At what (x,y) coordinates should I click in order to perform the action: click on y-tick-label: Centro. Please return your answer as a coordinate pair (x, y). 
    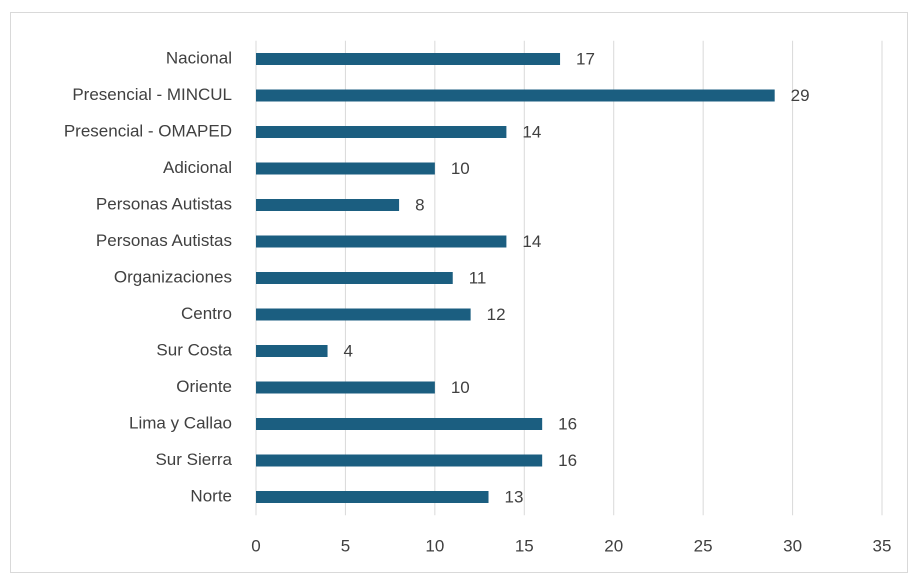
    Looking at the image, I should click on (206, 313).